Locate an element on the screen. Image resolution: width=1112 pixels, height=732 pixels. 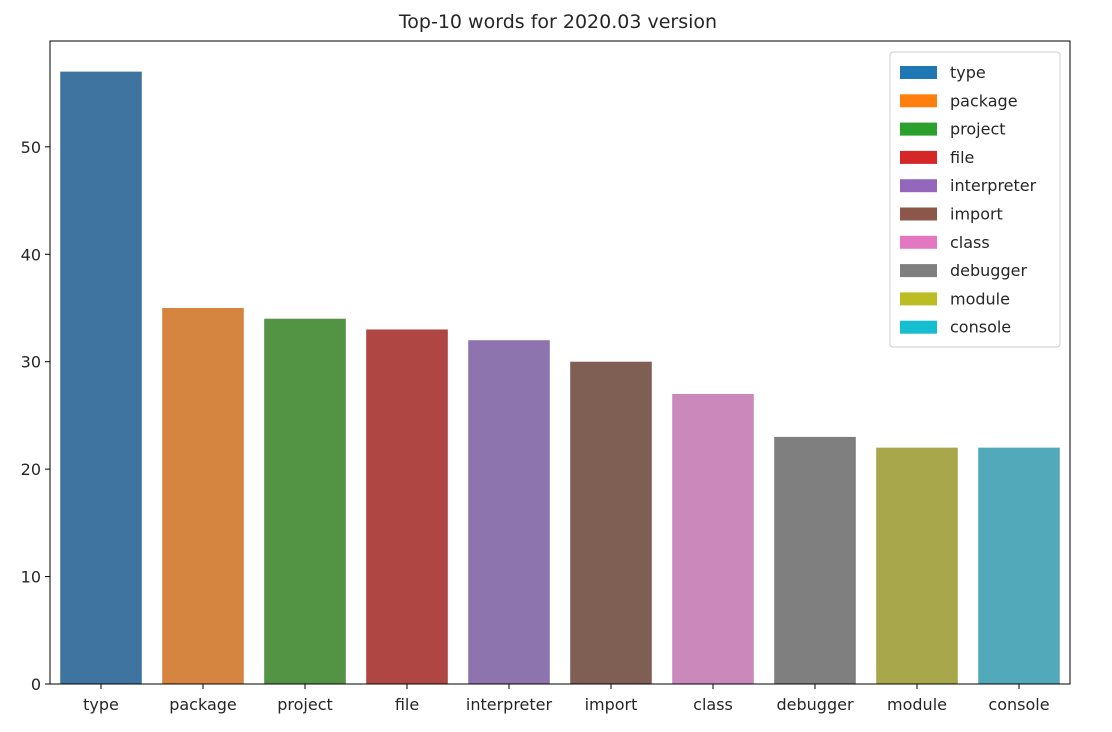
x-tick-label: console is located at coordinates (1018, 704).